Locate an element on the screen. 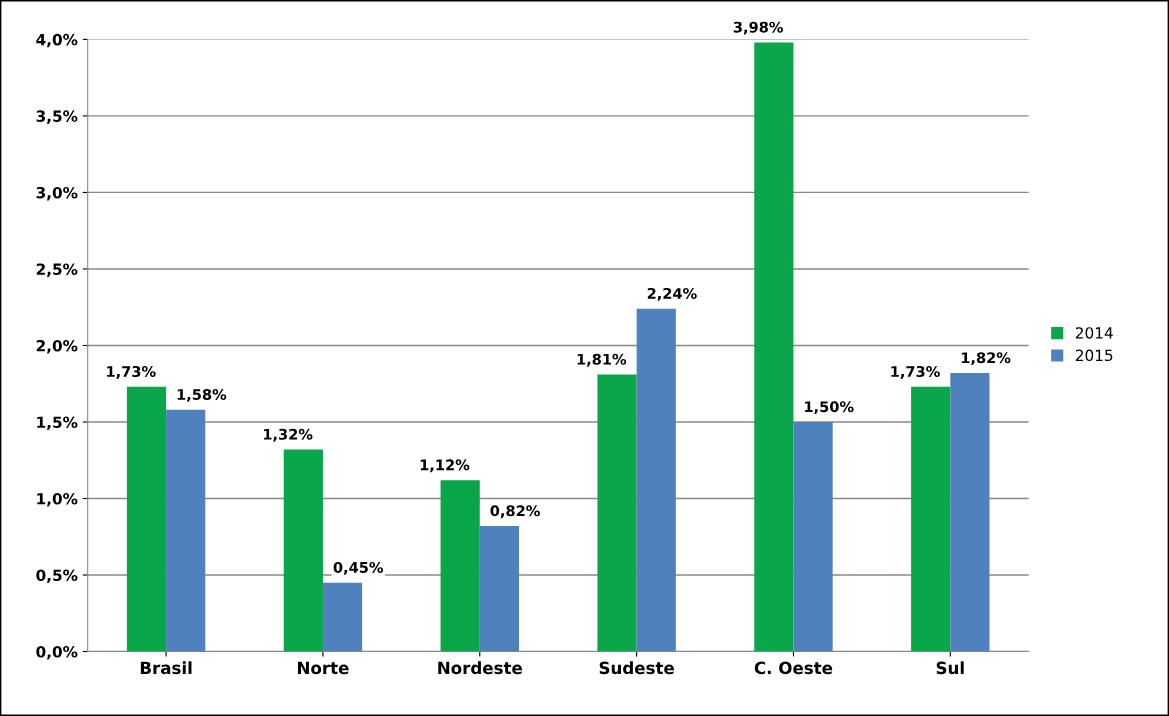 This screenshot has height=716, width=1169. y-tick-label: 3,0% is located at coordinates (57, 193).